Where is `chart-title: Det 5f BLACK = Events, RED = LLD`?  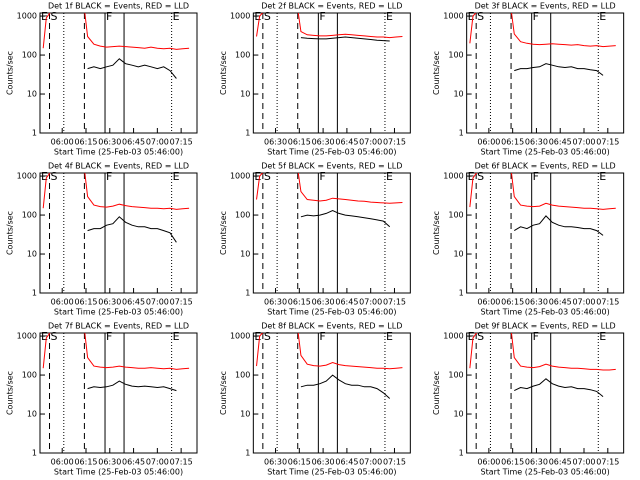 chart-title: Det 5f BLACK = Events, RED = LLD is located at coordinates (331, 166).